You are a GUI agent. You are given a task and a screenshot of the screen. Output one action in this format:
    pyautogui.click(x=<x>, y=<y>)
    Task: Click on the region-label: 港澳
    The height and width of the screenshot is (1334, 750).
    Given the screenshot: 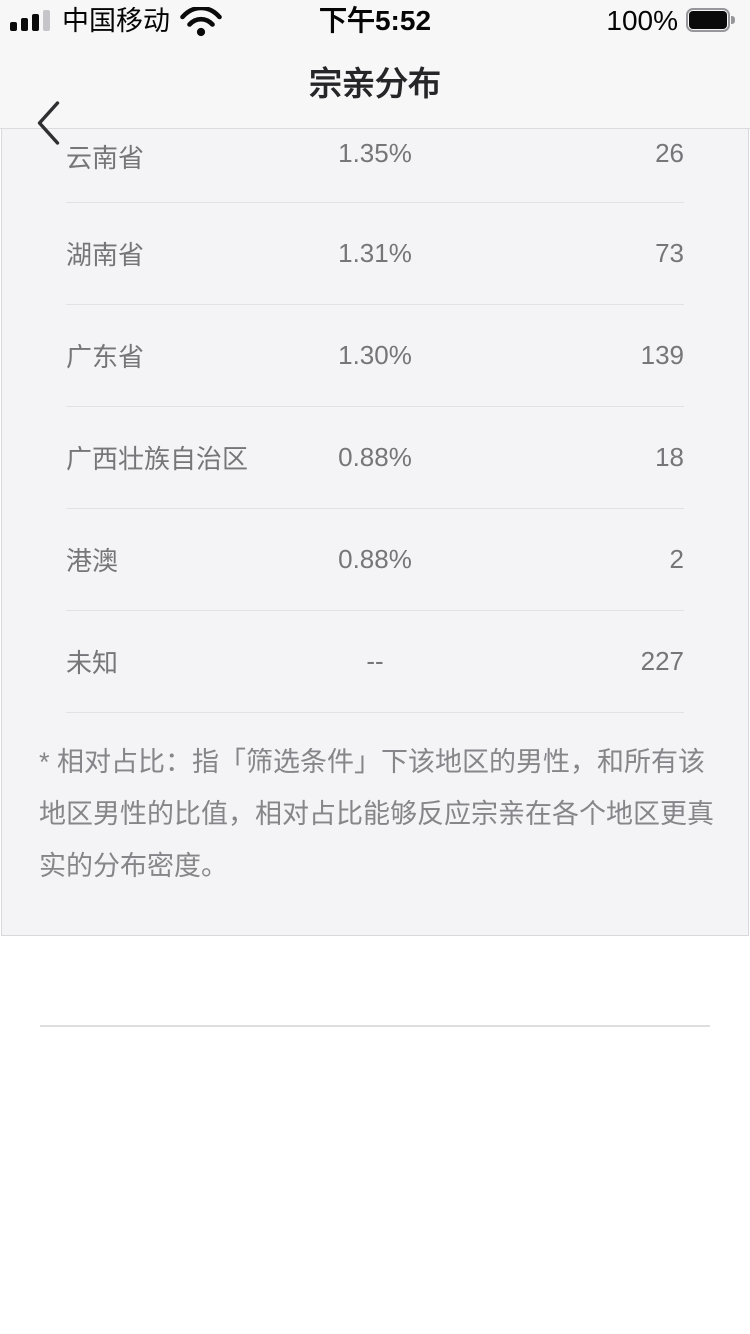 What is the action you would take?
    pyautogui.click(x=92, y=561)
    